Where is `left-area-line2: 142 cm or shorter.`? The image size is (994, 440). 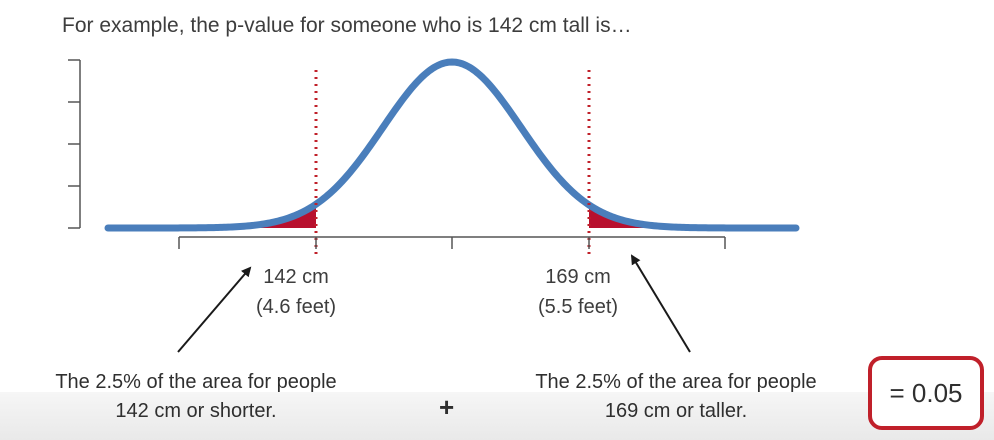
left-area-line2: 142 cm or shorter. is located at coordinates (196, 411).